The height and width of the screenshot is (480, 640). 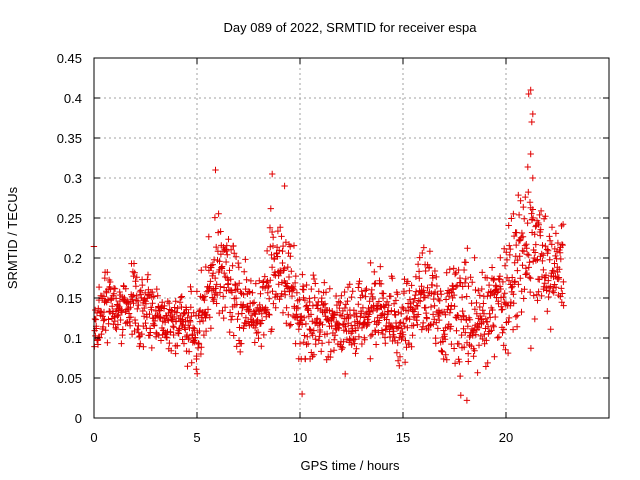 What do you see at coordinates (73, 258) in the screenshot?
I see `y-tick-label: 0.2` at bounding box center [73, 258].